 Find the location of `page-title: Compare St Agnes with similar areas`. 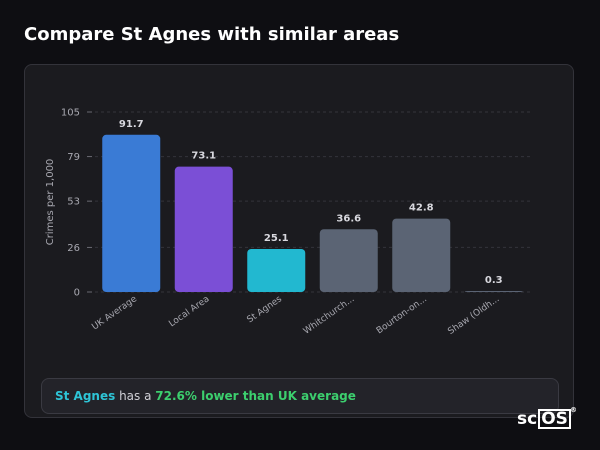

page-title: Compare St Agnes with similar areas is located at coordinates (212, 34).